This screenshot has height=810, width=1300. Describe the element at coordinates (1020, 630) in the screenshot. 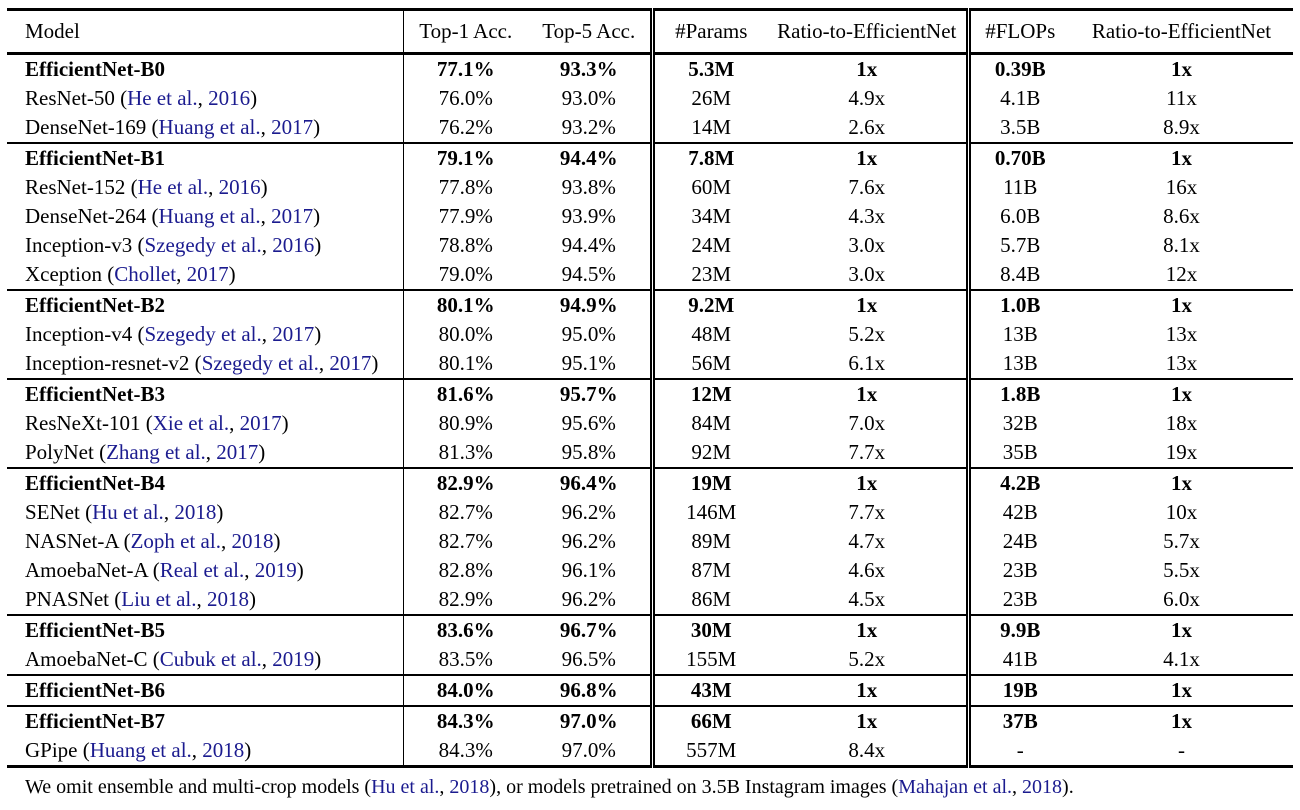

I see `flops-cell: 9.9B` at that location.